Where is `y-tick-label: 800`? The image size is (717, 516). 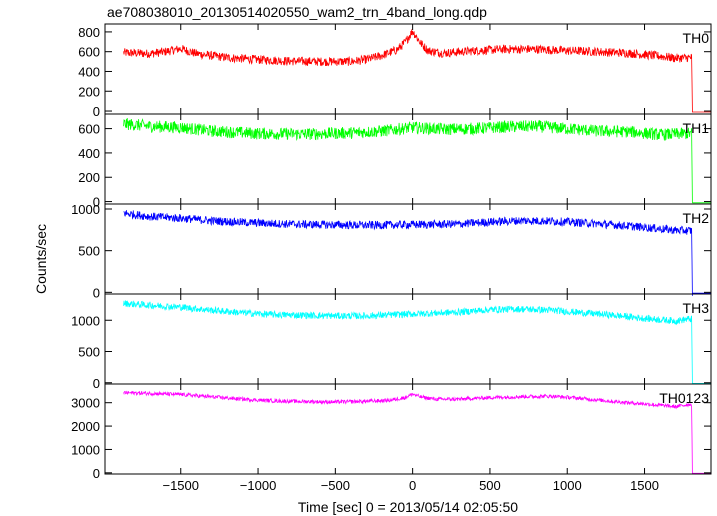
y-tick-label: 800 is located at coordinates (89, 32).